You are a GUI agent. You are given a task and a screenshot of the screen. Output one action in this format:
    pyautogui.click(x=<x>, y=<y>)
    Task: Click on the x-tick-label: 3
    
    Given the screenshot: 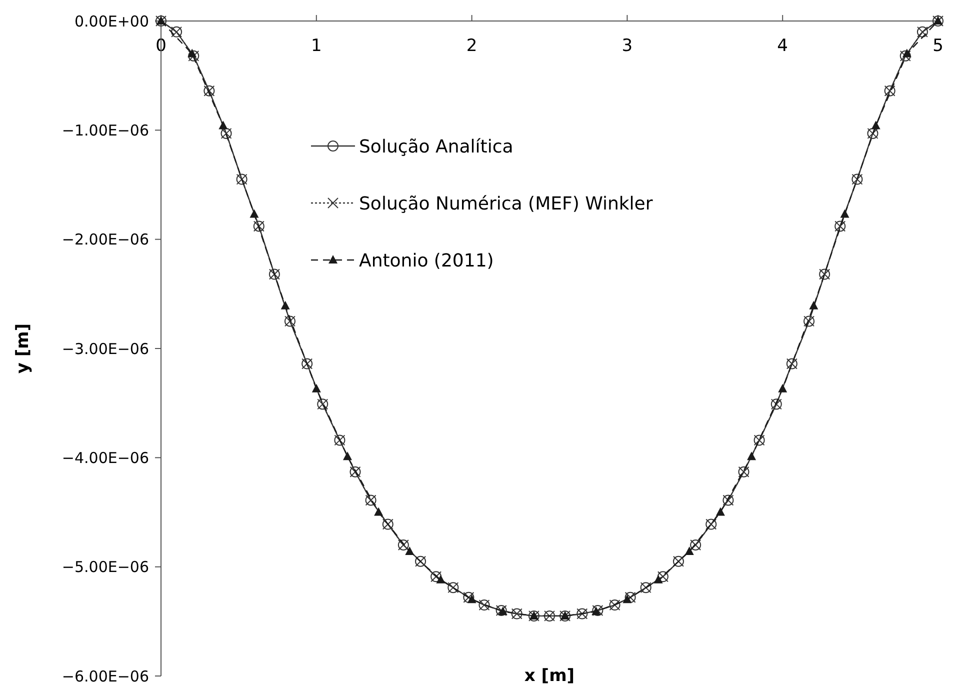 What is the action you would take?
    pyautogui.click(x=627, y=46)
    